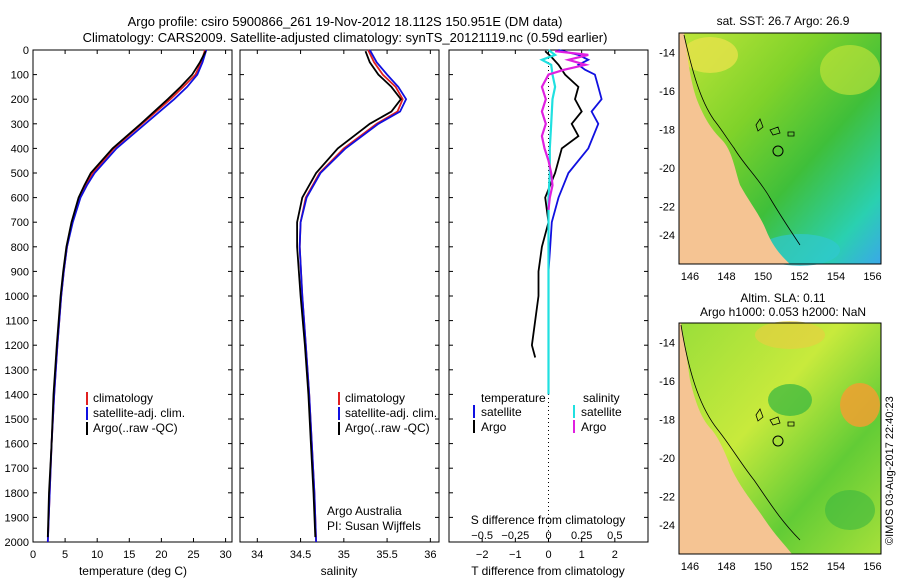 Image resolution: width=900 pixels, height=580 pixels. Describe the element at coordinates (775, 417) in the screenshot. I see `sla-reefs` at that location.